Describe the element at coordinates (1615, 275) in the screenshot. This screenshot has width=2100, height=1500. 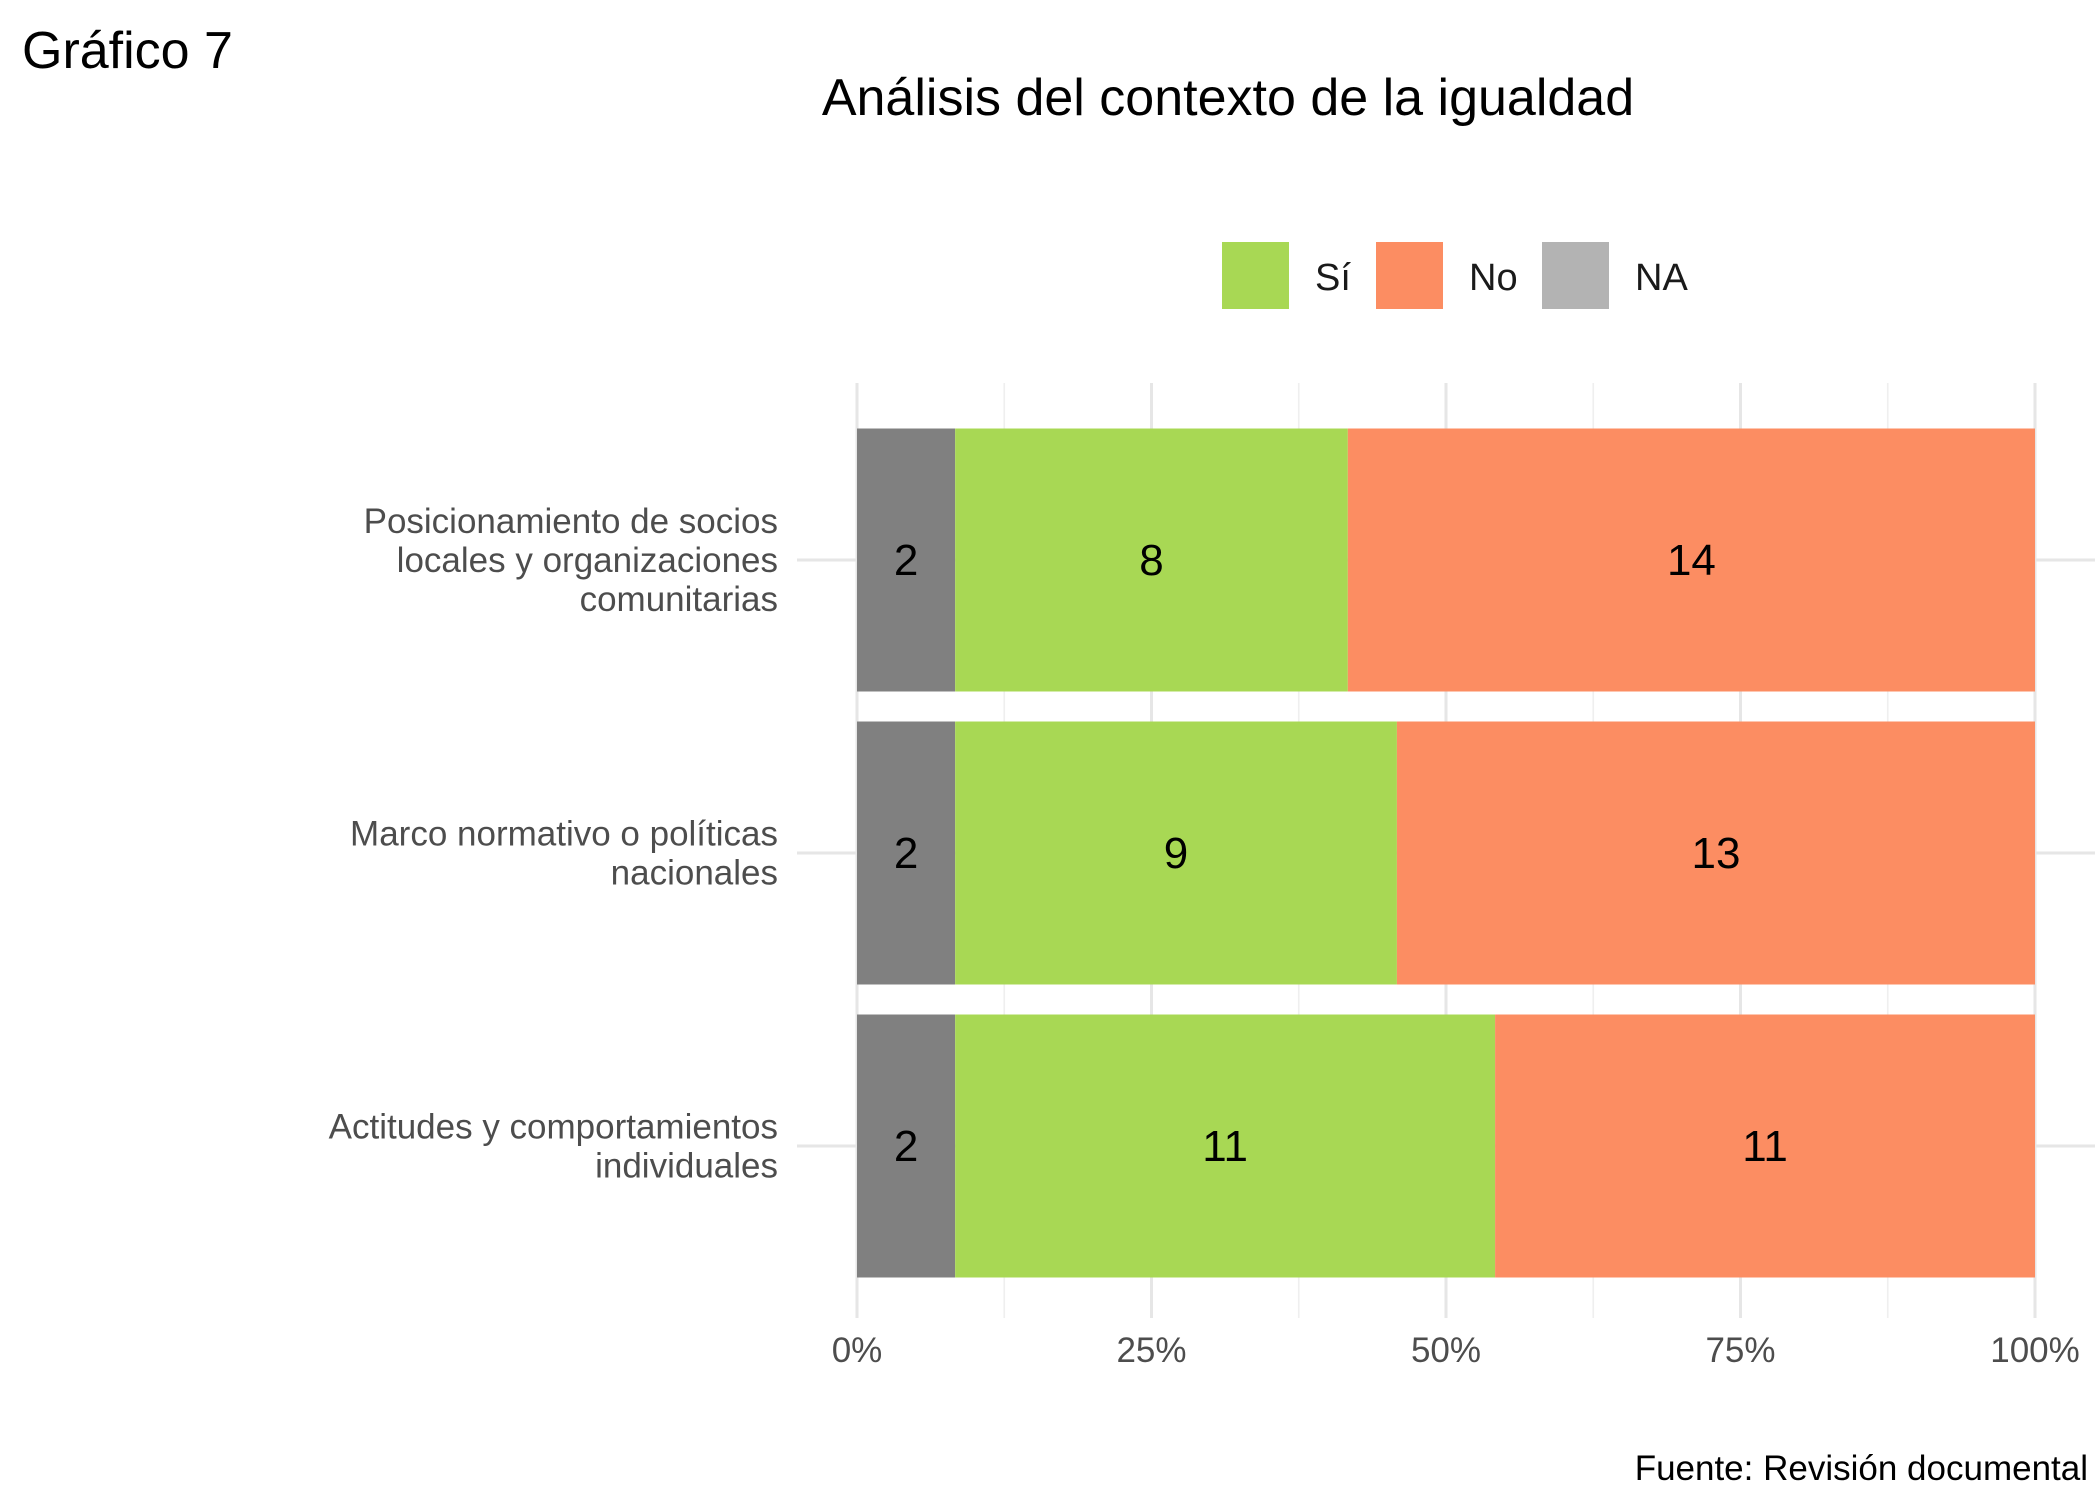
I see `legend-item: NA` at that location.